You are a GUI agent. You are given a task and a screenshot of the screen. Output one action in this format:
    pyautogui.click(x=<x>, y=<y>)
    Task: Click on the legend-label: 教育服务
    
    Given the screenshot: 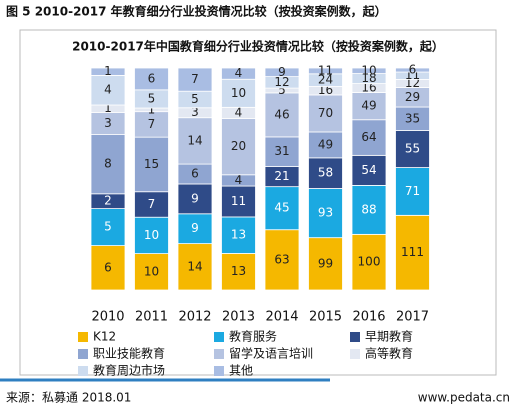 What is the action you would take?
    pyautogui.click(x=253, y=336)
    